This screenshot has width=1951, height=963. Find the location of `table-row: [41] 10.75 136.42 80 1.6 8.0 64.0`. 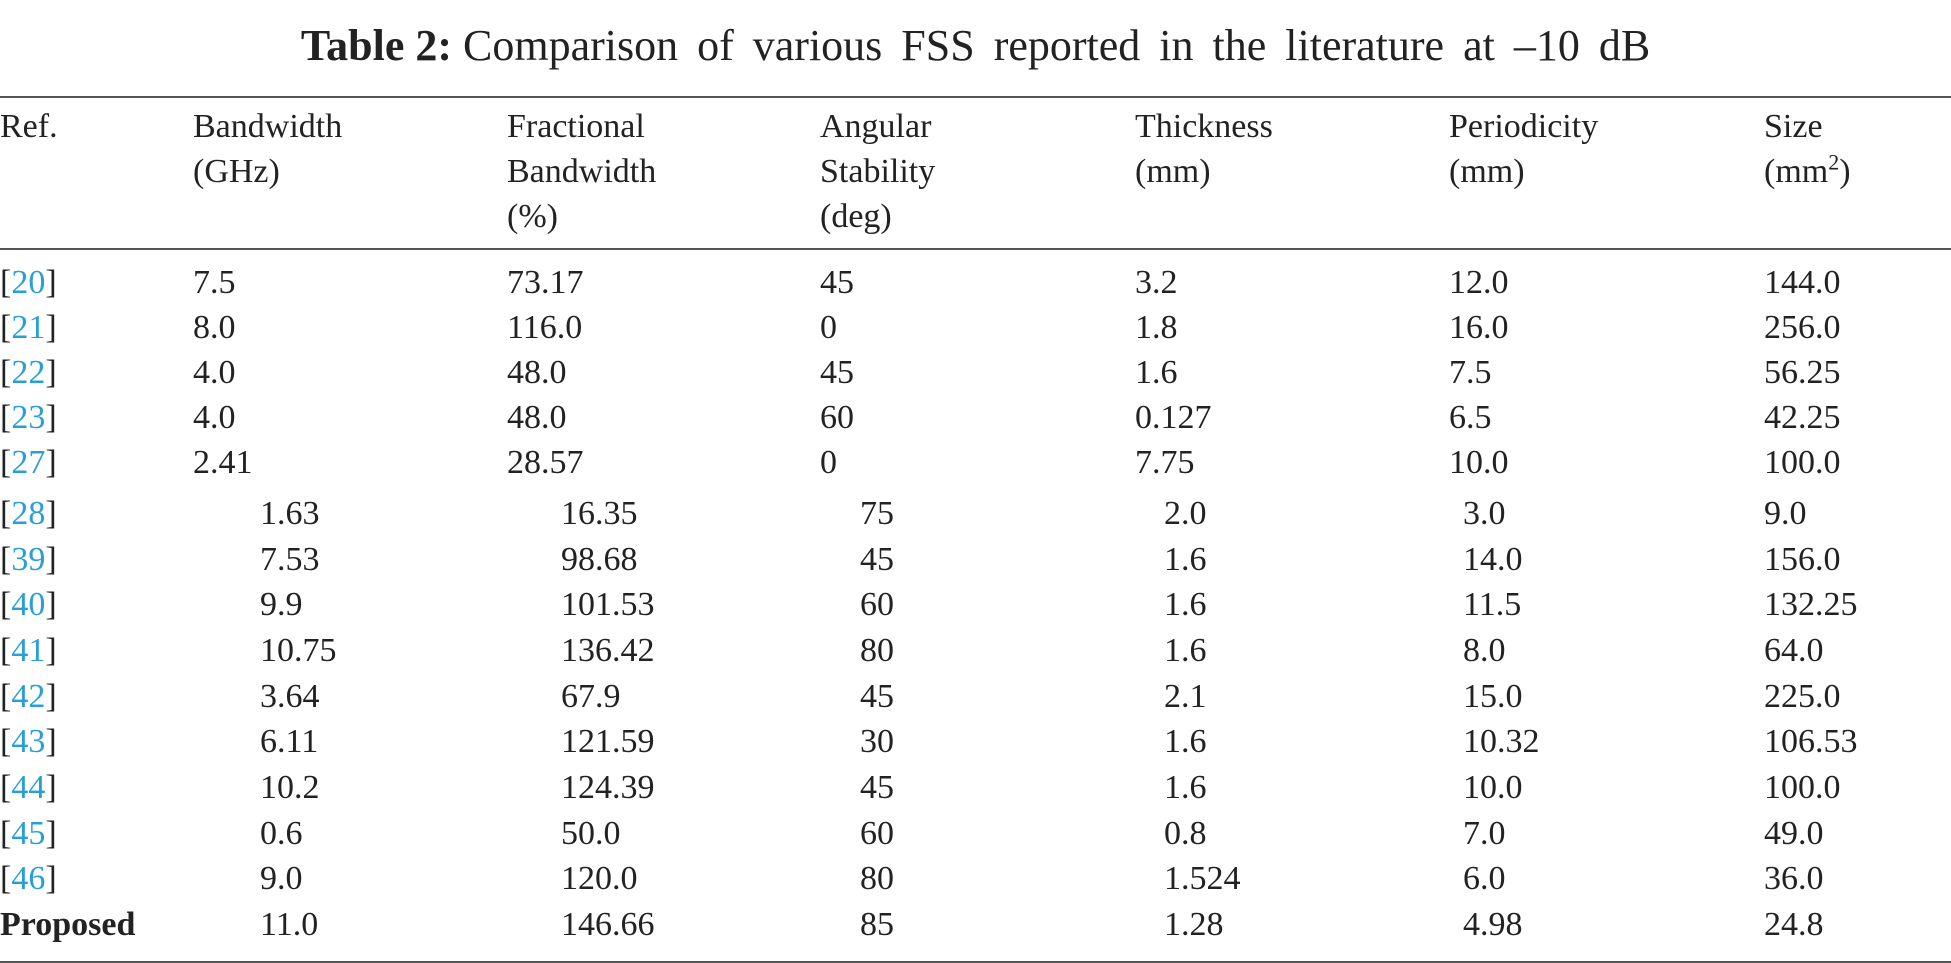

table-row: [41] 10.75 136.42 80 1.6 8.0 64.0 is located at coordinates (975, 650).